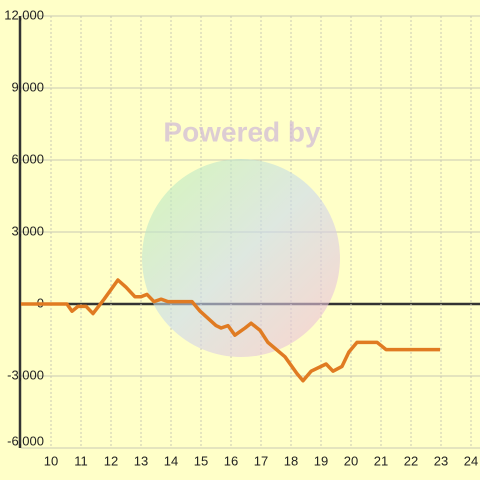 The height and width of the screenshot is (480, 480). What do you see at coordinates (291, 460) in the screenshot?
I see `x-tick-label: 18` at bounding box center [291, 460].